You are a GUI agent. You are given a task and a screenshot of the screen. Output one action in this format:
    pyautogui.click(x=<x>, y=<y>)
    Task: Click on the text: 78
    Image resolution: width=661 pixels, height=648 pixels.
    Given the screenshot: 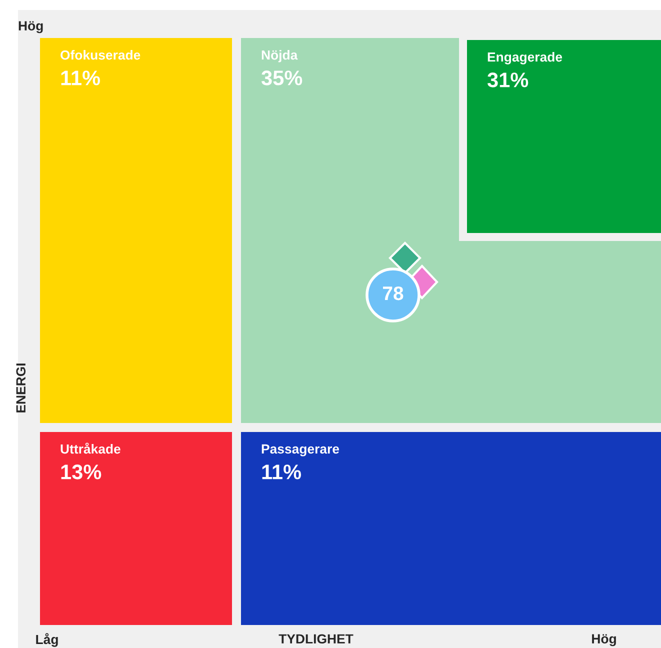 What is the action you would take?
    pyautogui.click(x=393, y=293)
    